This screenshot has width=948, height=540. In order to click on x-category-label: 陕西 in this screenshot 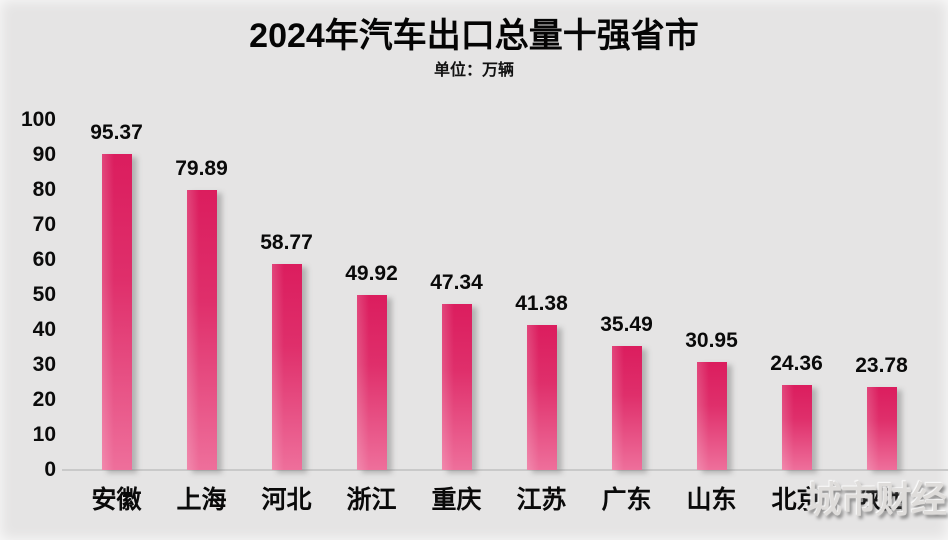, I will do `click(881, 500)`.